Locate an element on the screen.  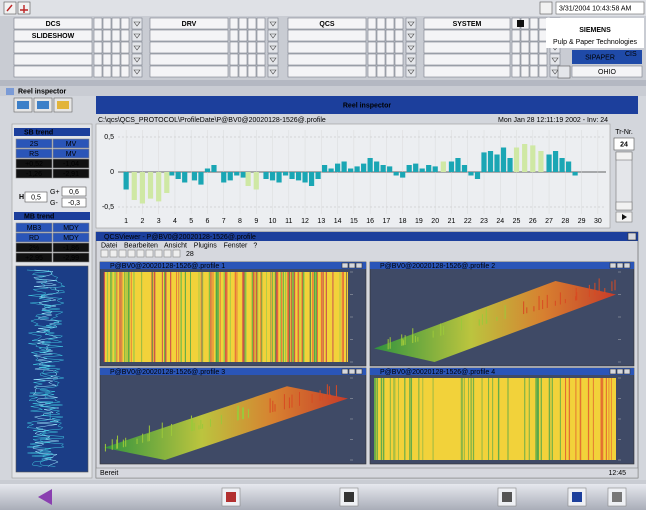
group-label: DRV is located at coordinates (189, 24).